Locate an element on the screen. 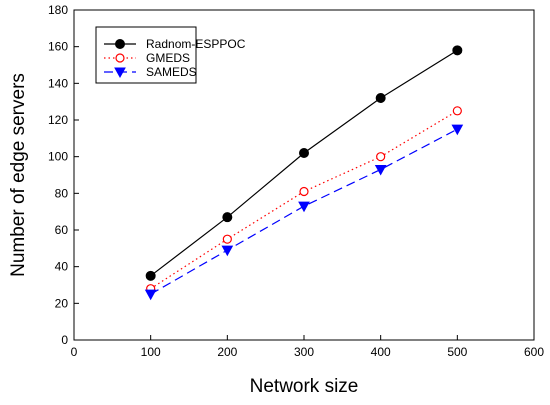 Image resolution: width=550 pixels, height=405 pixels. legend-label: SAMEDS is located at coordinates (171, 72).